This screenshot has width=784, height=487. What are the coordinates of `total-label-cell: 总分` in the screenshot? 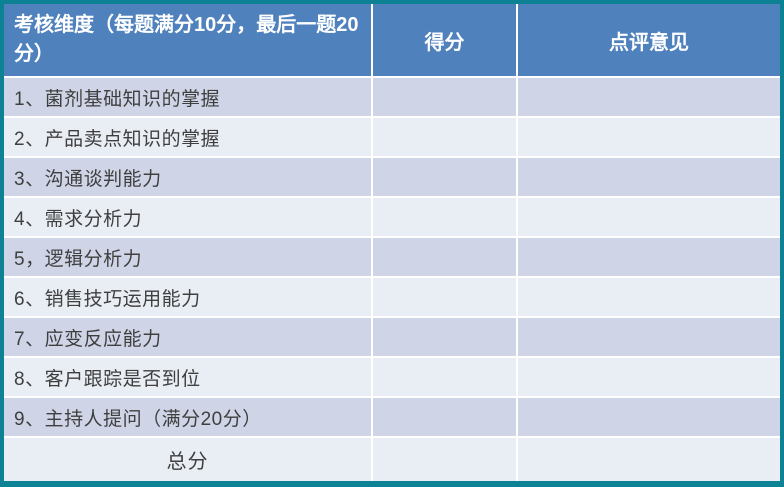 It's located at (188, 459).